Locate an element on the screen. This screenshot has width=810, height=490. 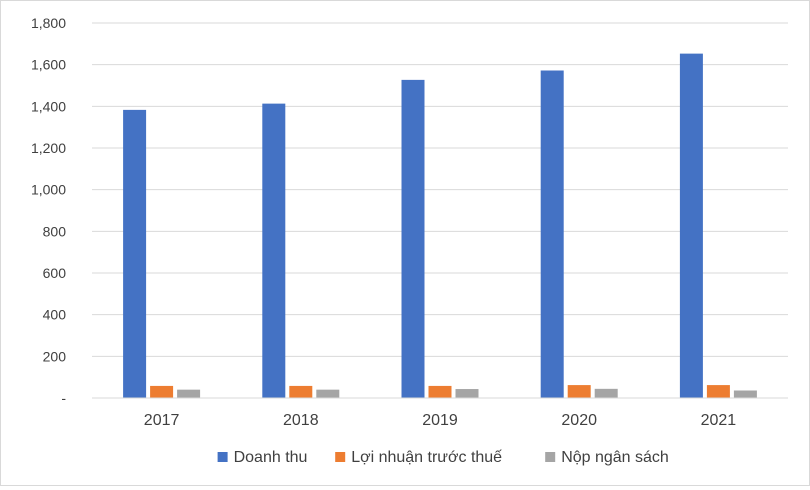
y-axis-tick-labels: - 200 400 600 800 1,000 1,200 1,400 1,600 1,800 is located at coordinates (48, 210).